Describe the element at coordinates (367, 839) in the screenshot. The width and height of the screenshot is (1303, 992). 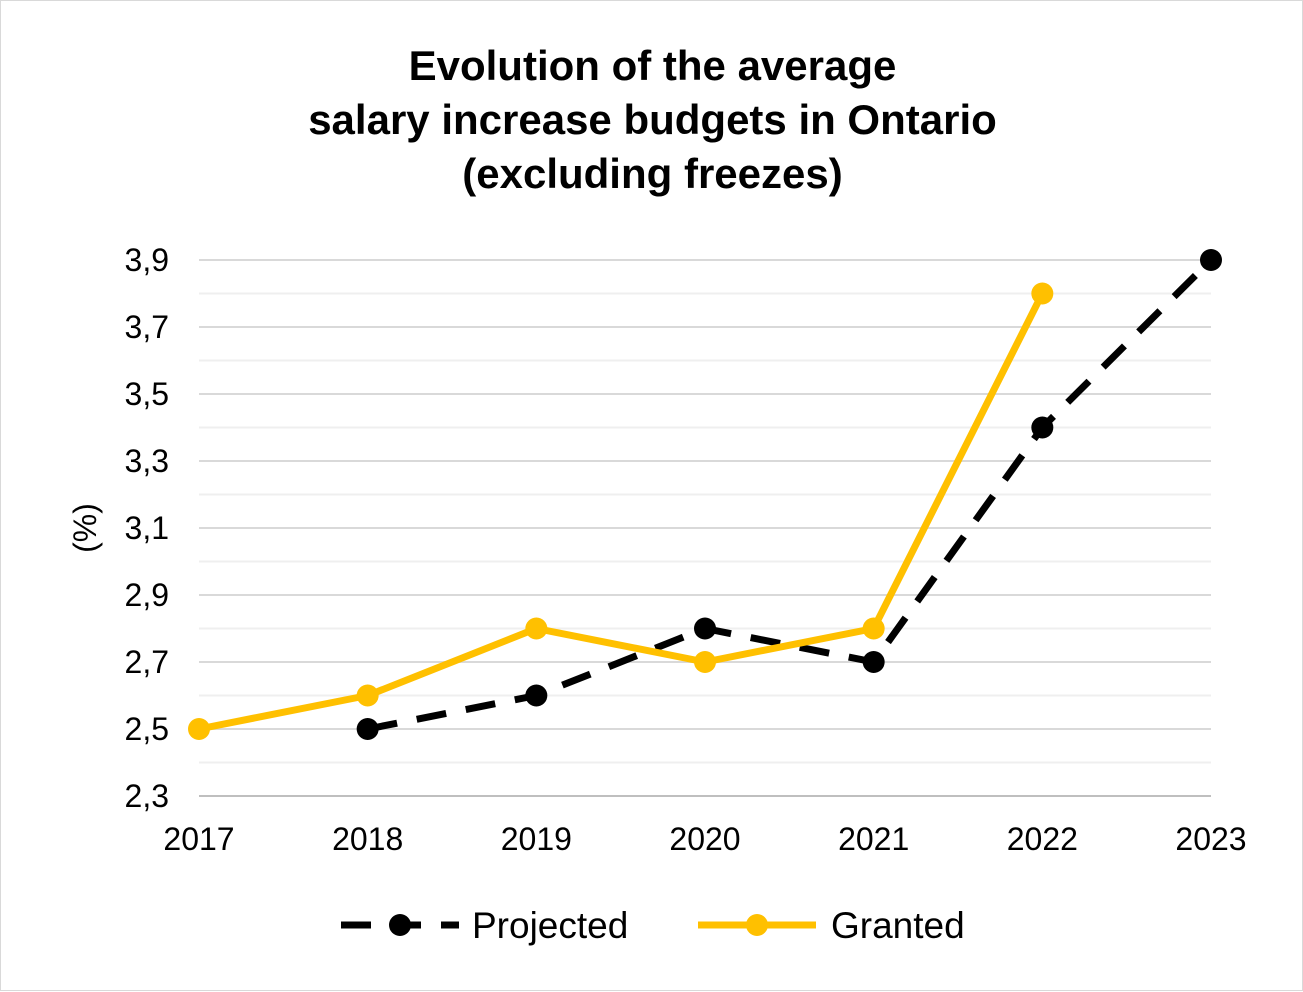
I see `x-tick-label: 2018` at that location.